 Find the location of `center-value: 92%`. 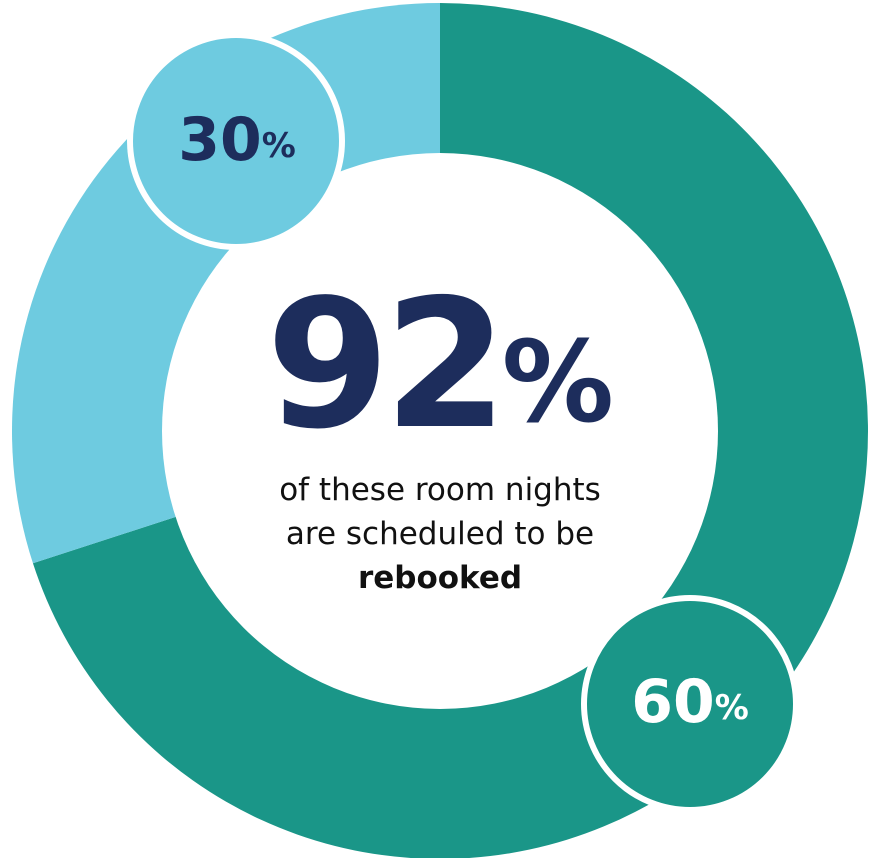

center-value: 92% is located at coordinates (440, 365).